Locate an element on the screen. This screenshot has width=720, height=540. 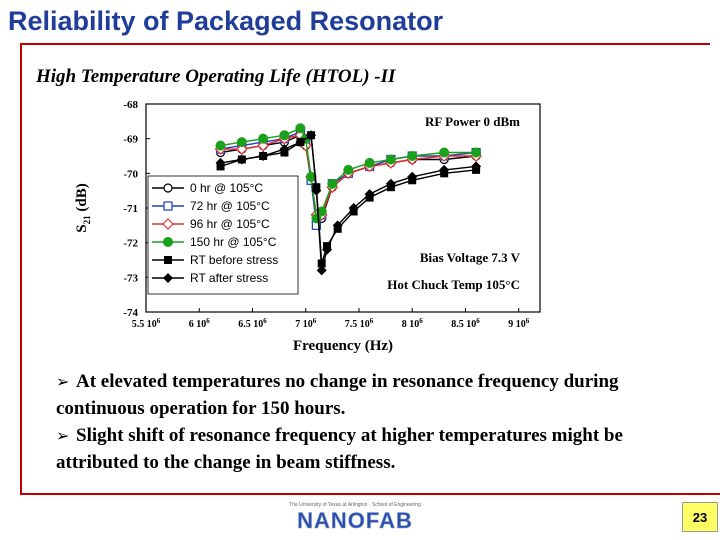
x-tick-label: 9 106 is located at coordinates (519, 323).